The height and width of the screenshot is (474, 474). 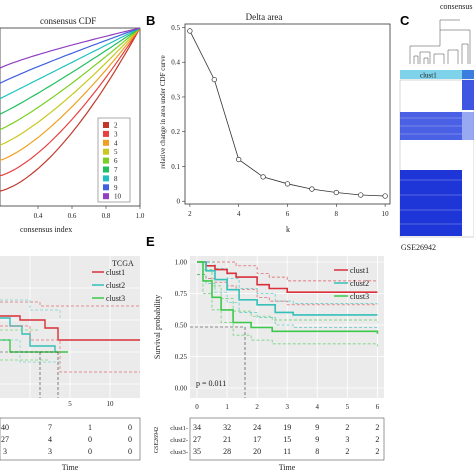 I want to click on panel-e-median-lines, so click(x=218, y=362).